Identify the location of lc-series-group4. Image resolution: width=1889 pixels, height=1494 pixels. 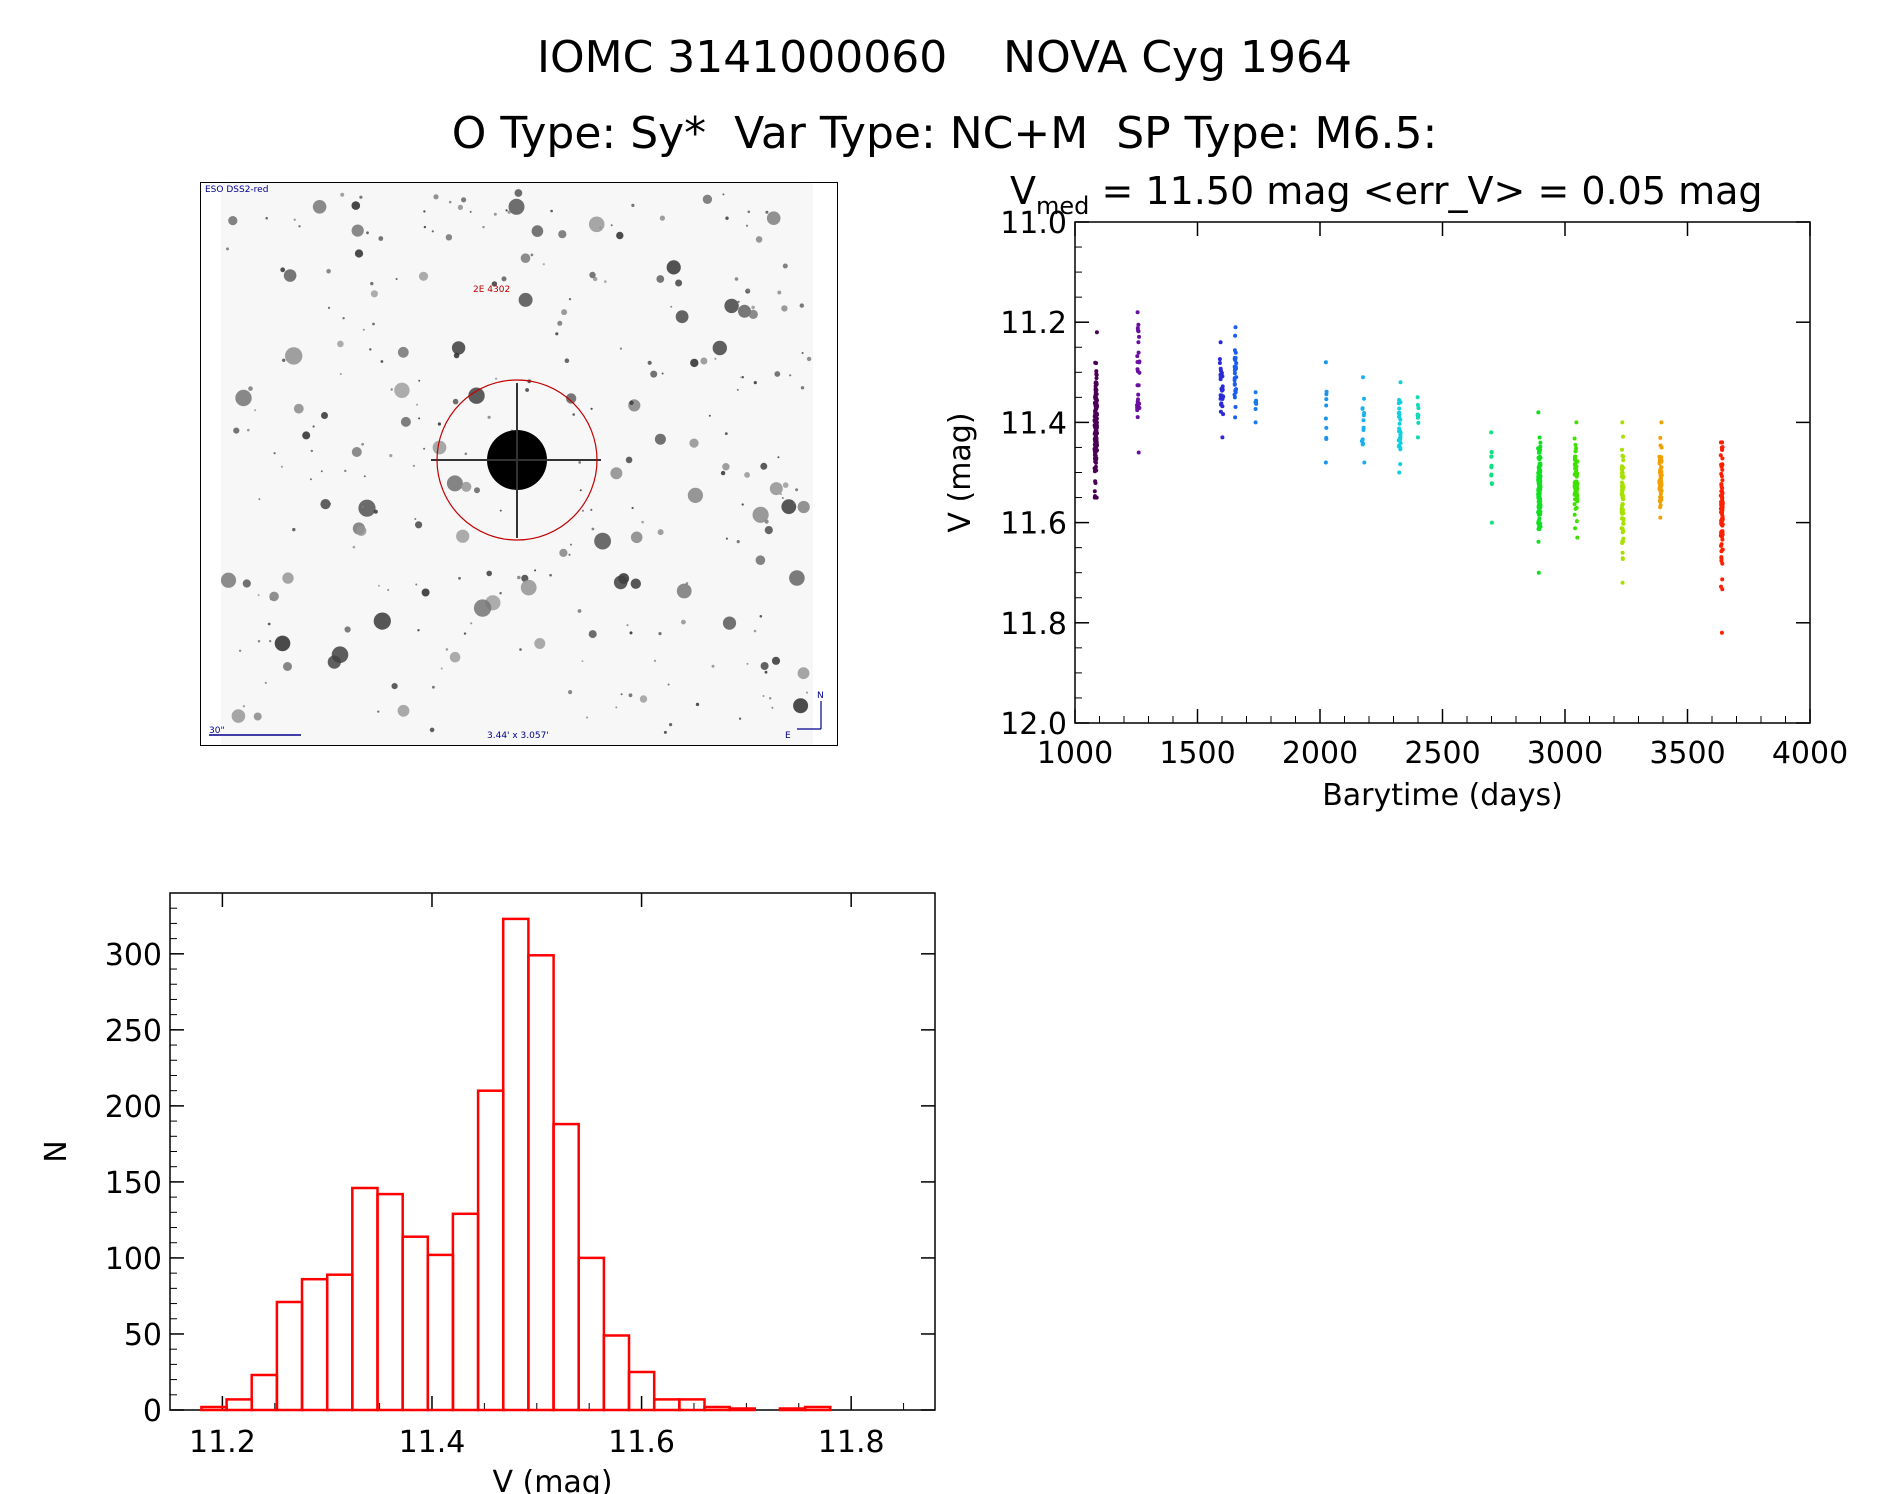
(1235, 372).